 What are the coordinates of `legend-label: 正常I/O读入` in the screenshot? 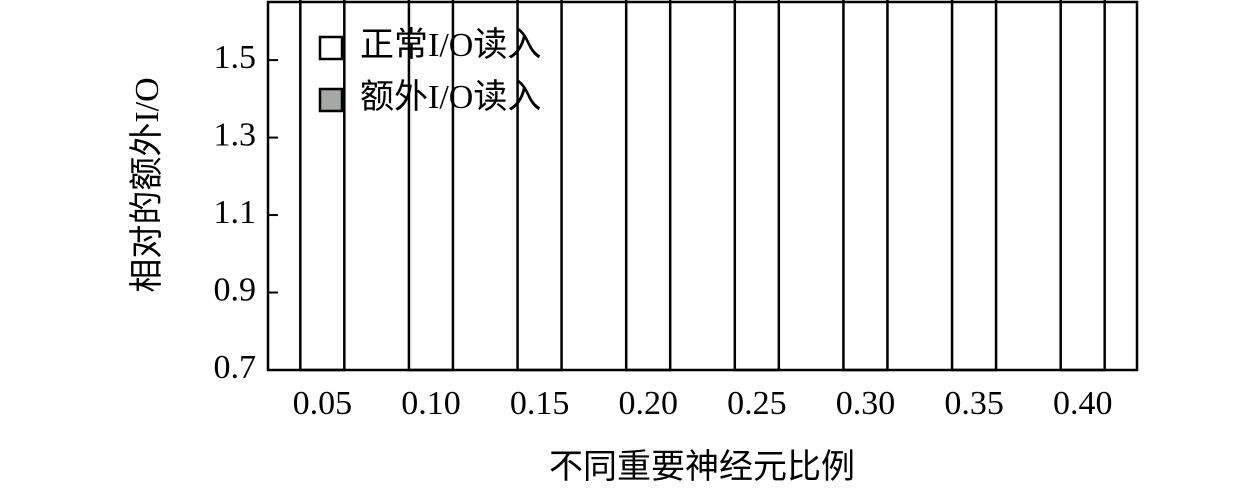 It's located at (450, 45).